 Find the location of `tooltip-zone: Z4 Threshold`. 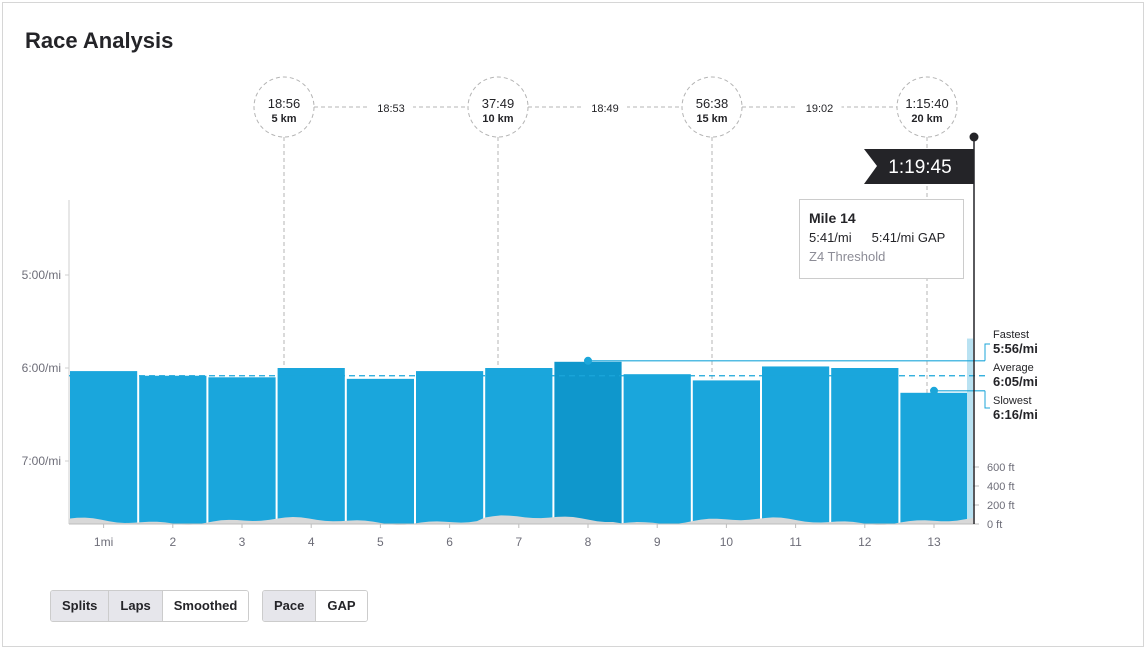

tooltip-zone: Z4 Threshold is located at coordinates (847, 256).